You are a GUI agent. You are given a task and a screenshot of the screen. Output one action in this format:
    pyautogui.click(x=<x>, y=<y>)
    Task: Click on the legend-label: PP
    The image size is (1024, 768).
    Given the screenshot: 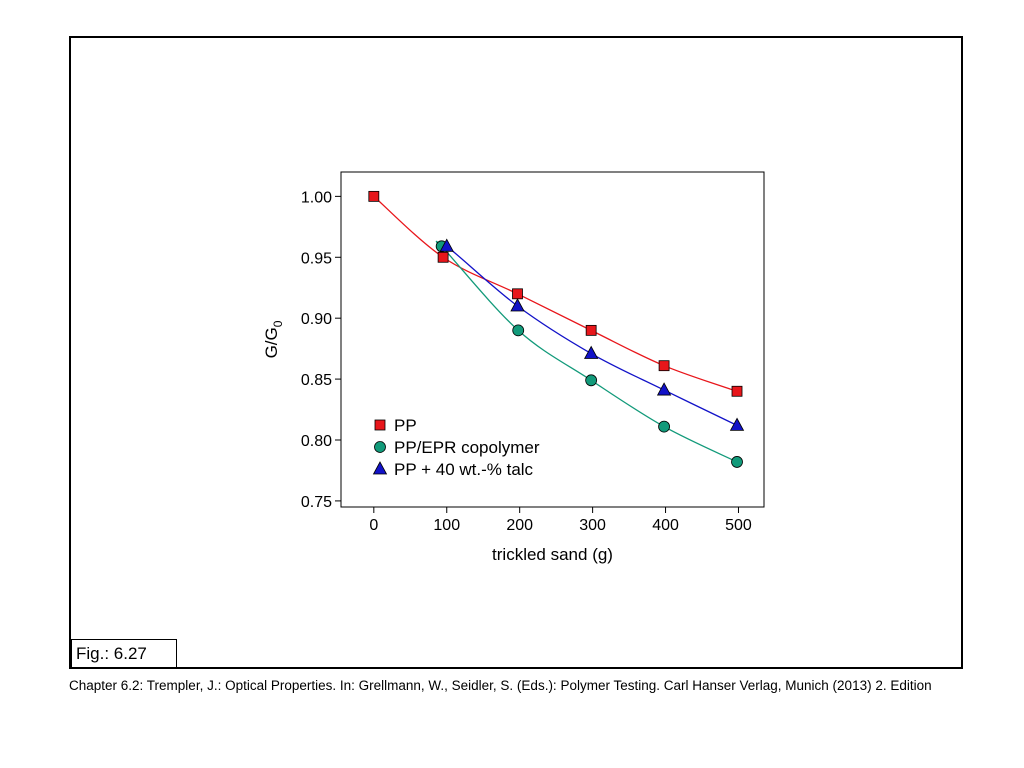 What is the action you would take?
    pyautogui.click(x=405, y=425)
    